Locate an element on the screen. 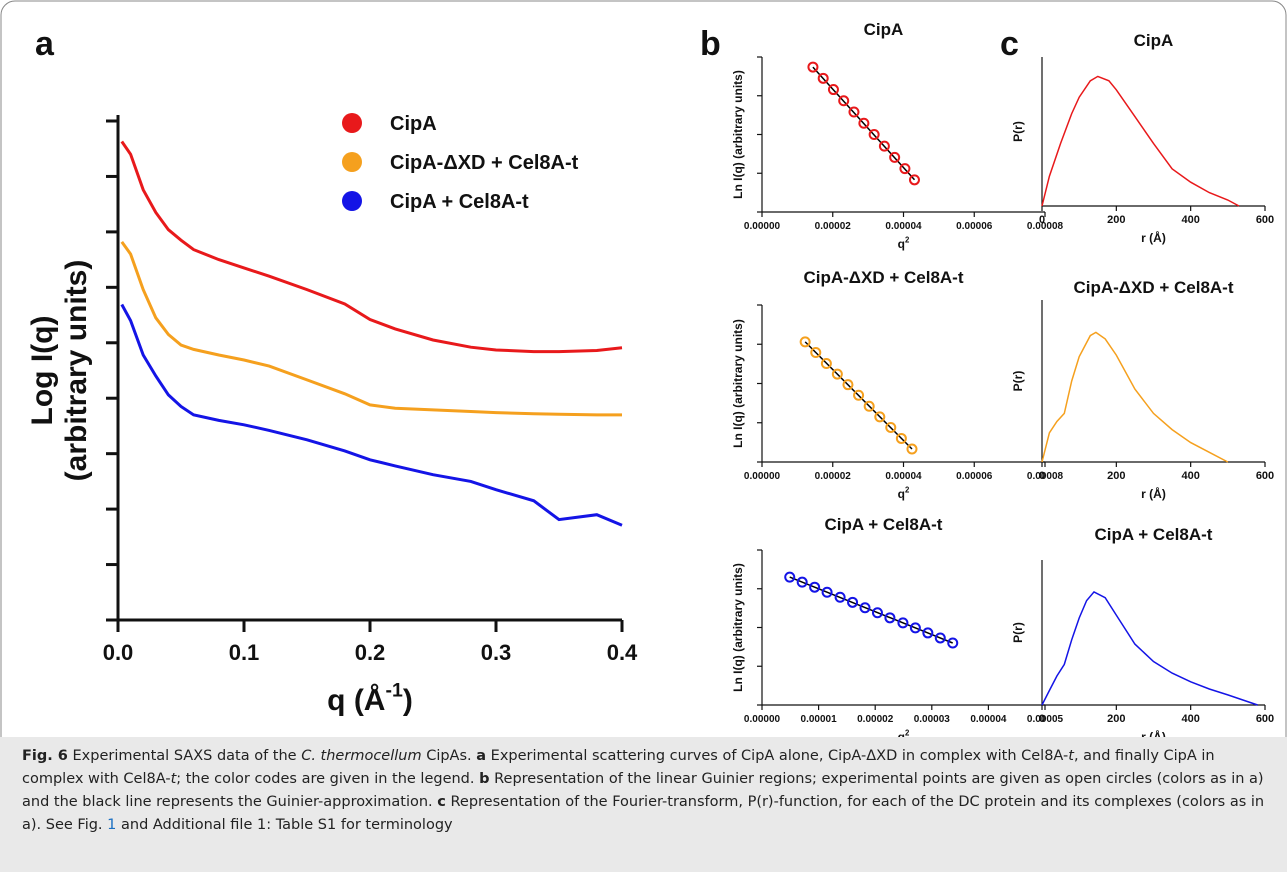  x-axis-label: q (Å-1) is located at coordinates (370, 699).